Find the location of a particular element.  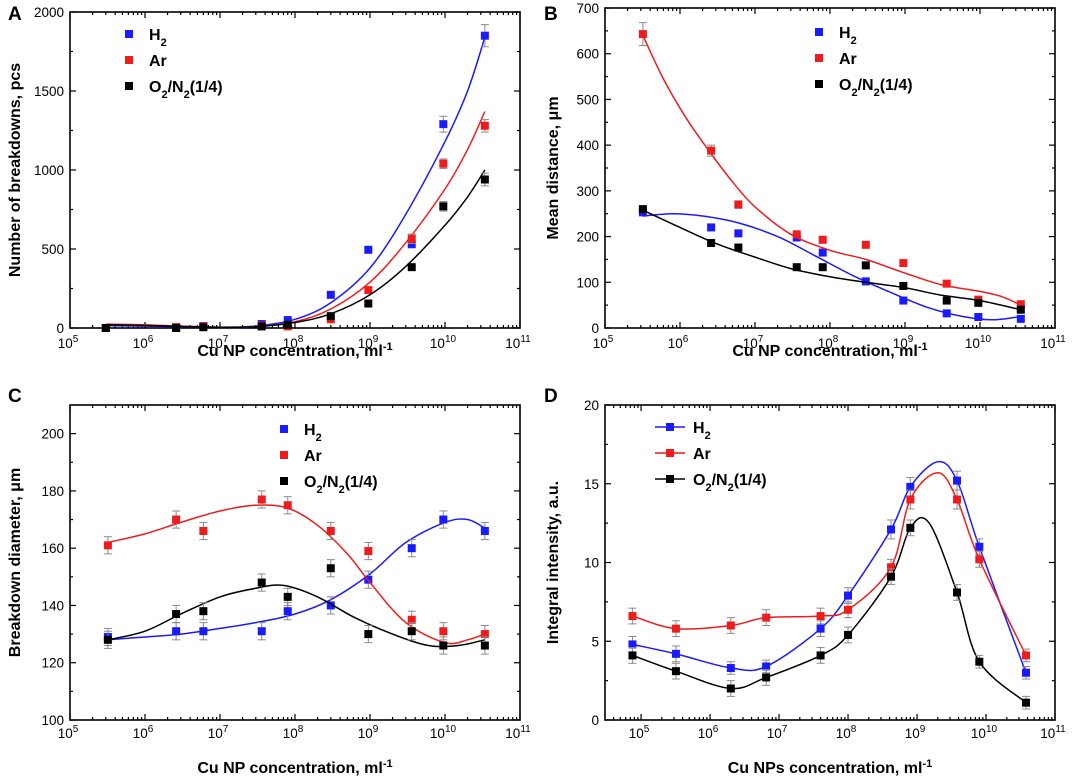

legend-item: Ar is located at coordinates (683, 454).